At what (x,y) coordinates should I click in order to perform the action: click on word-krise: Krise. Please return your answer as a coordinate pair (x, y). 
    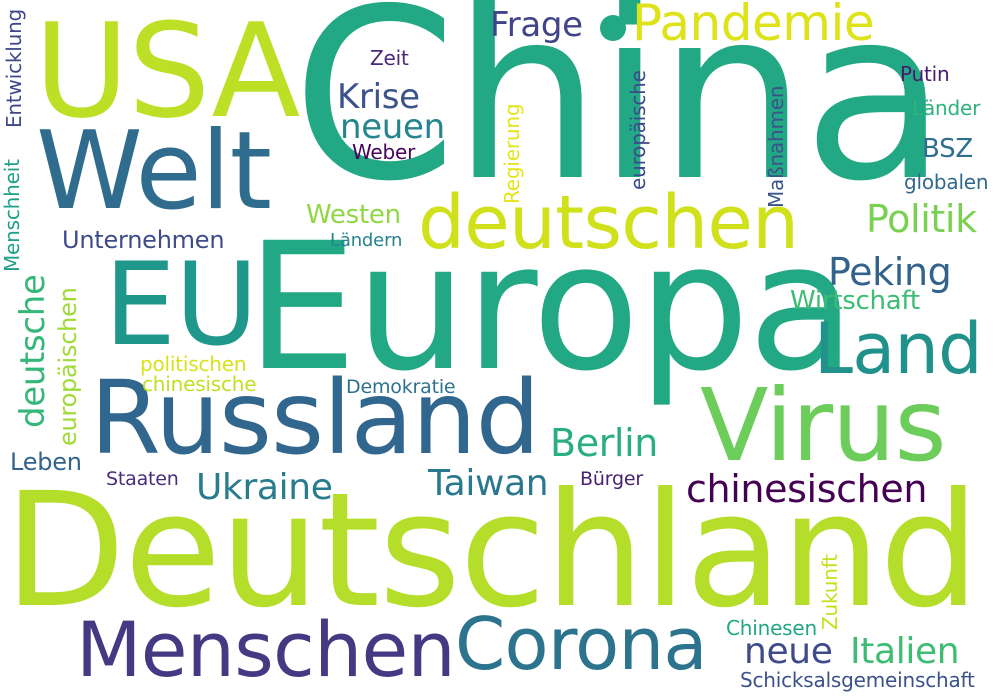
    Looking at the image, I should click on (378, 97).